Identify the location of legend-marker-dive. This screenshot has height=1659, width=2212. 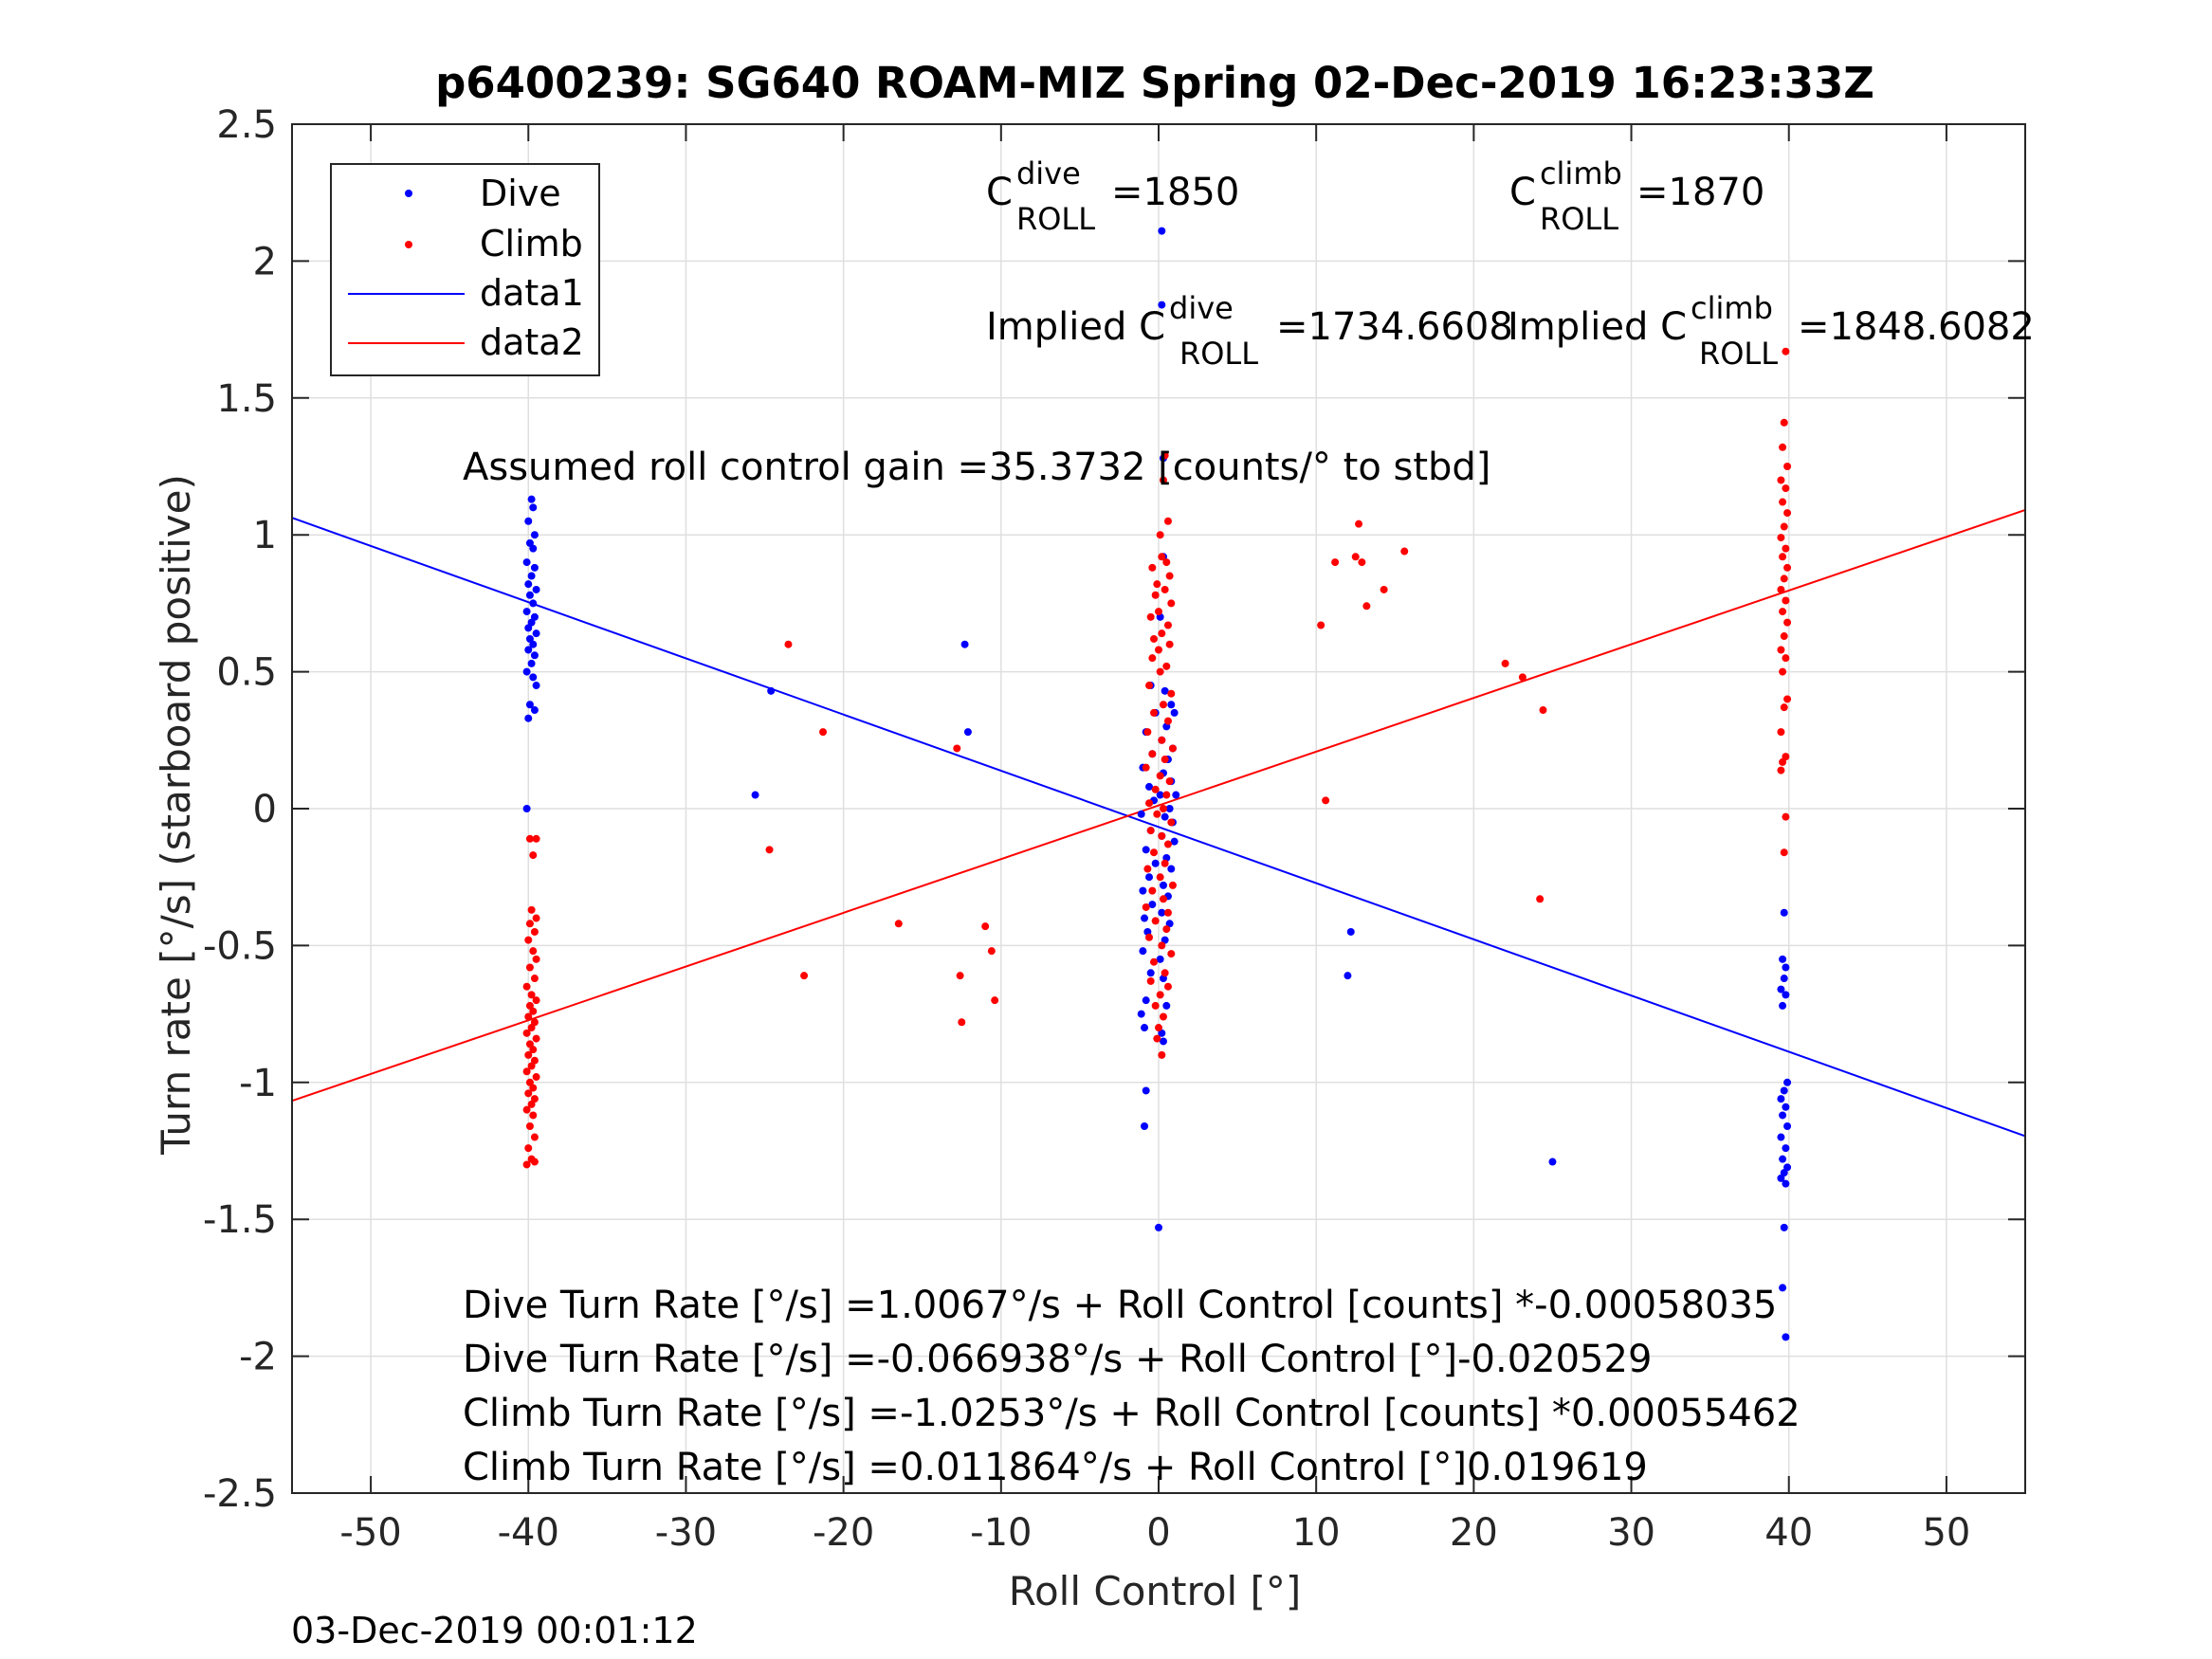
(408, 193).